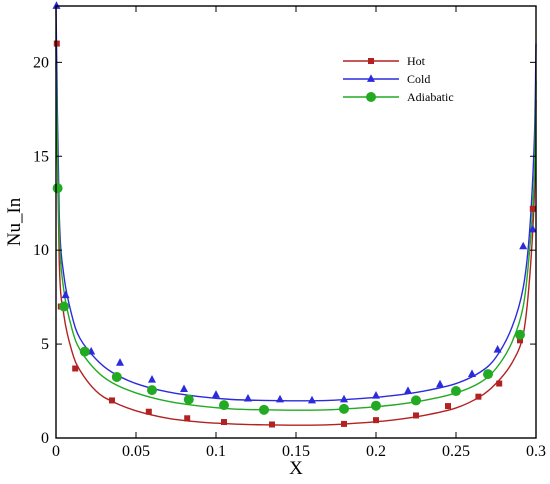  What do you see at coordinates (418, 79) in the screenshot?
I see `legend-label: Cold` at bounding box center [418, 79].